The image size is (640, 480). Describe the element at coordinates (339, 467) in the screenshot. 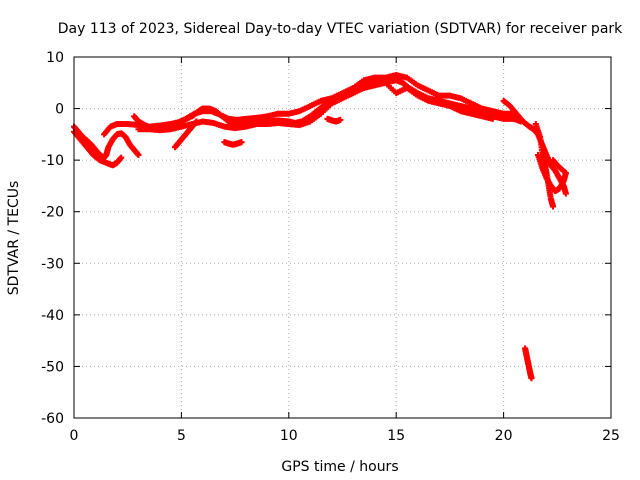

I see `x-axis-label: GPS time / hours` at that location.